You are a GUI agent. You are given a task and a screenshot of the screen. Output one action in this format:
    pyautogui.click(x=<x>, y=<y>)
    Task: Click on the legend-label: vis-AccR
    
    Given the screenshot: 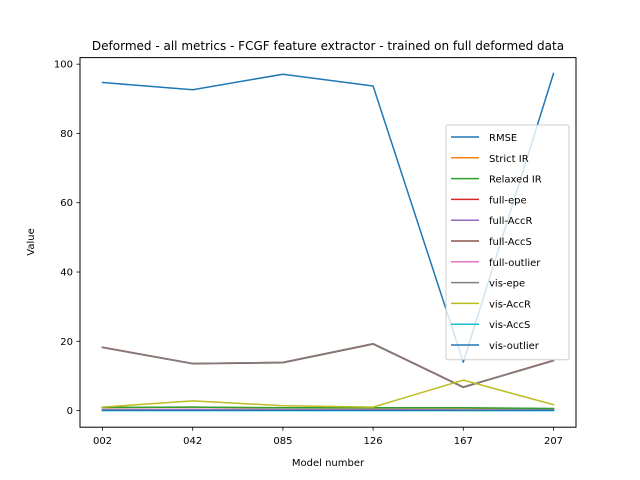 What is the action you would take?
    pyautogui.click(x=510, y=304)
    